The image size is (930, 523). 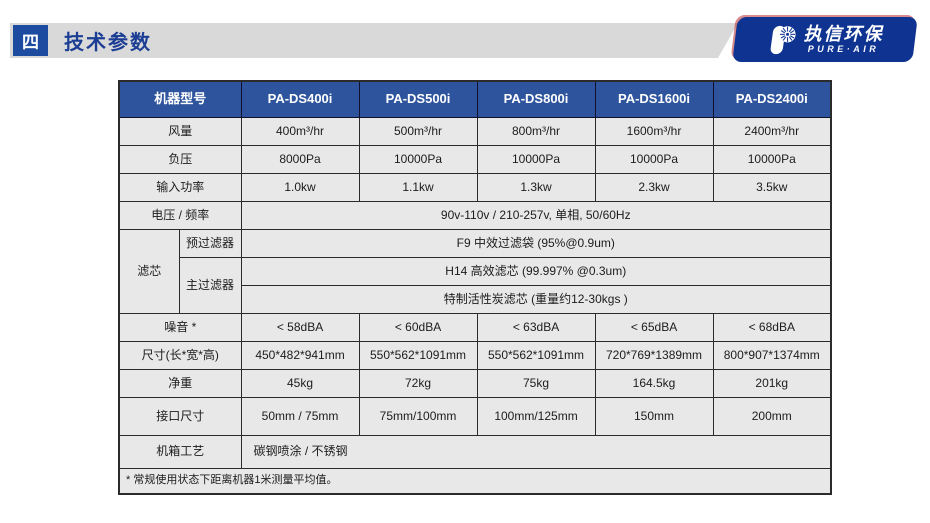 What do you see at coordinates (654, 327) in the screenshot?
I see `spec-cell: < 65dBA` at bounding box center [654, 327].